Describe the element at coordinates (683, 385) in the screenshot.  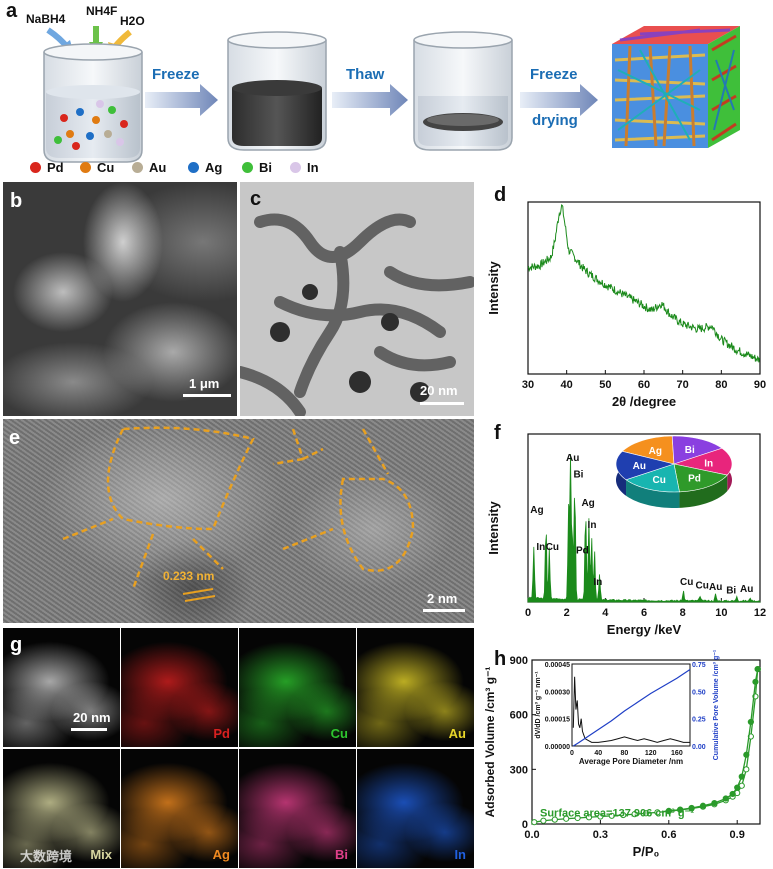
I see `xrd-x-tick-label: 70` at that location.